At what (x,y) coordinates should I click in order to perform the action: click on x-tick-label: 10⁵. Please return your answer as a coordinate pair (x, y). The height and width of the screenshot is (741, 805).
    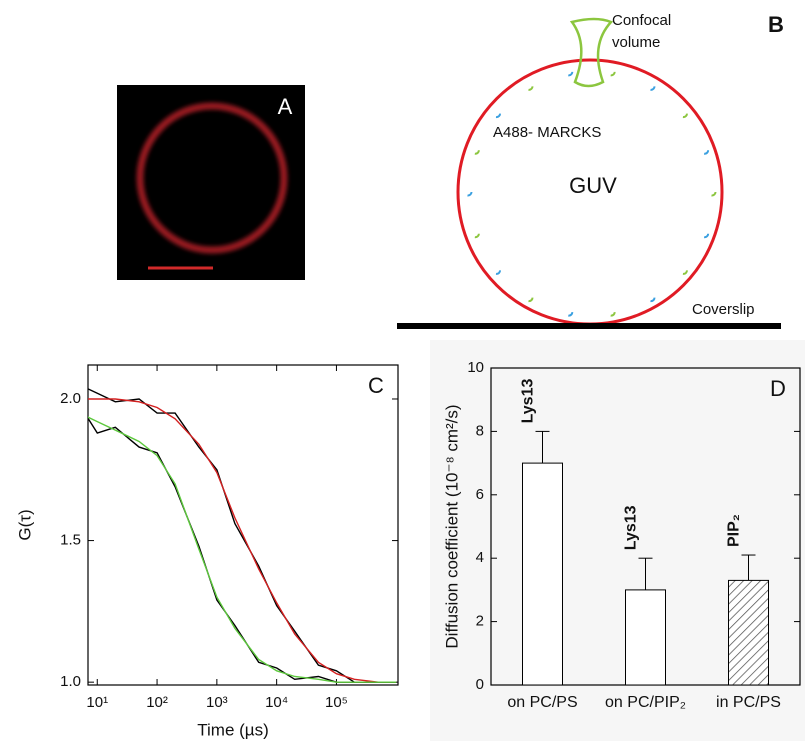
    Looking at the image, I should click on (336, 702).